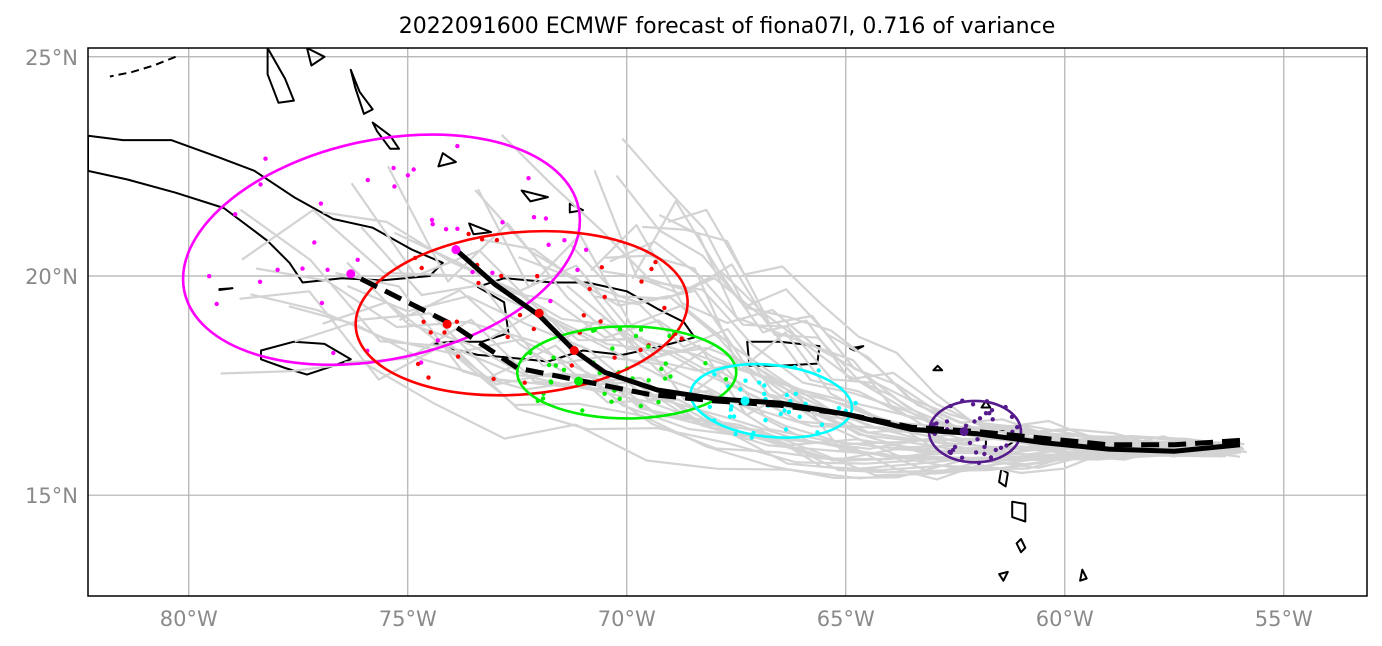 The height and width of the screenshot is (646, 1382). What do you see at coordinates (846, 619) in the screenshot?
I see `lon-tick-label: 65°W` at bounding box center [846, 619].